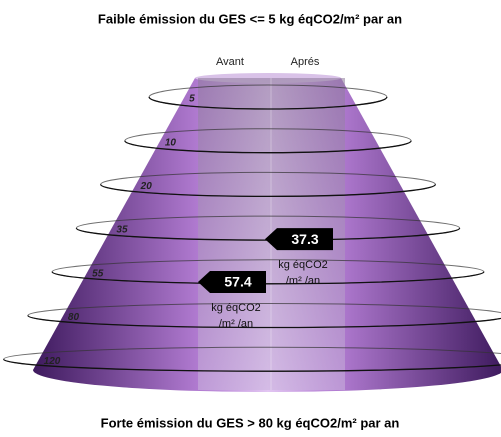 This screenshot has width=501, height=437. I want to click on category-label: Avant, so click(230, 62).